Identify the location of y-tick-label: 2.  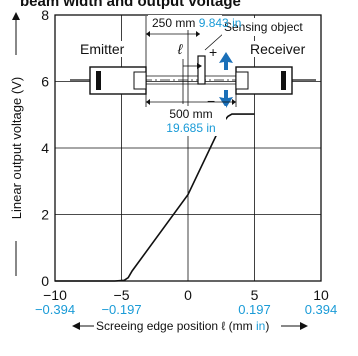
(45, 215).